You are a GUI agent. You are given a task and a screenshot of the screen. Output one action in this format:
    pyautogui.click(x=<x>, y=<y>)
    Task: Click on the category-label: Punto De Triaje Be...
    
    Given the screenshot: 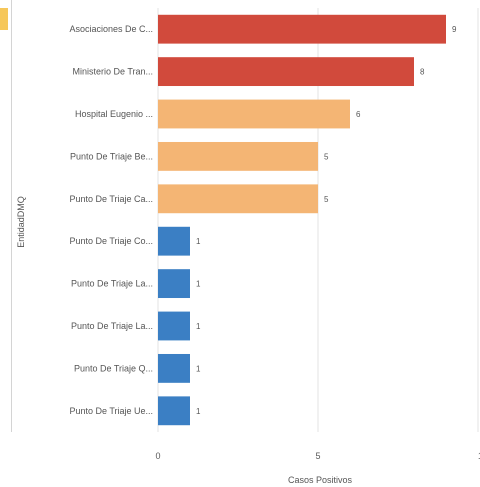 What is the action you would take?
    pyautogui.click(x=111, y=156)
    